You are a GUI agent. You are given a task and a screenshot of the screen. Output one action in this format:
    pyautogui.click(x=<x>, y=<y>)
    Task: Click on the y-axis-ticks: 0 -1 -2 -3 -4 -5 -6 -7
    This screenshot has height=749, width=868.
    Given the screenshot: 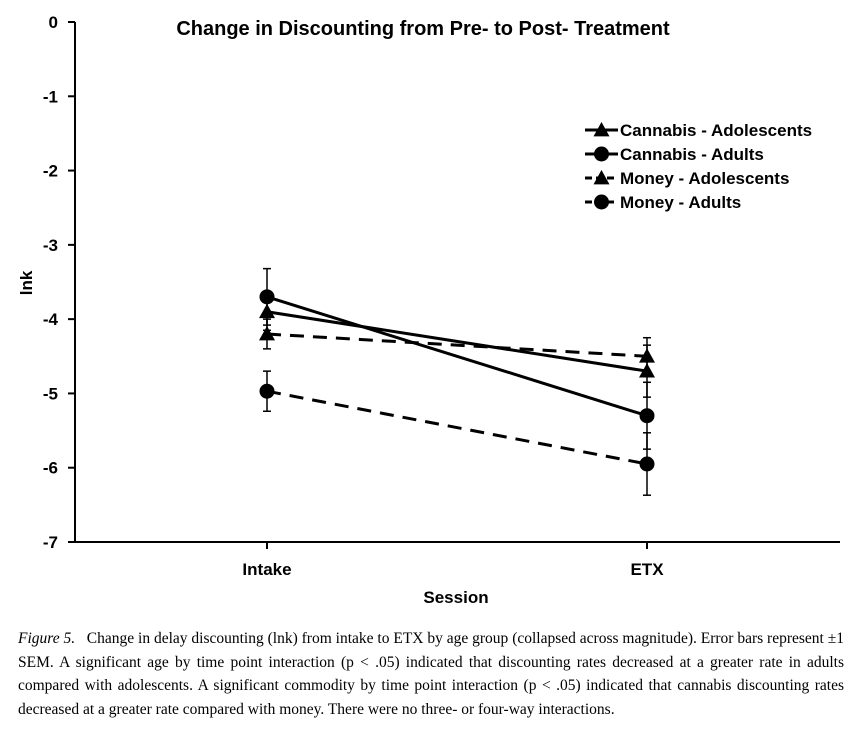 What is the action you would take?
    pyautogui.click(x=59, y=282)
    